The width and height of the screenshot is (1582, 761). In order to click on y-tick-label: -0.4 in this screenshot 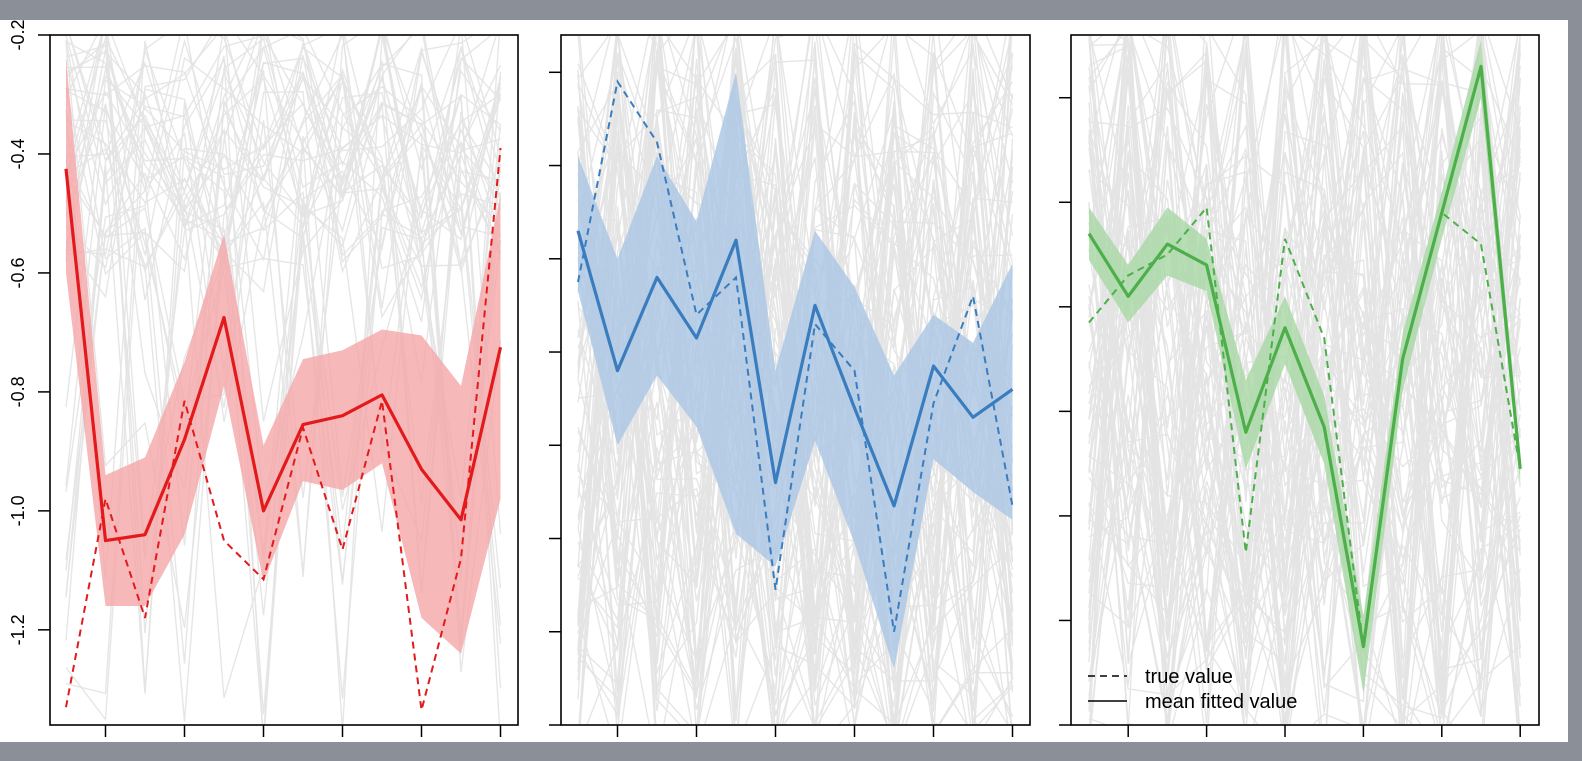, I will do `click(18, 153)`.